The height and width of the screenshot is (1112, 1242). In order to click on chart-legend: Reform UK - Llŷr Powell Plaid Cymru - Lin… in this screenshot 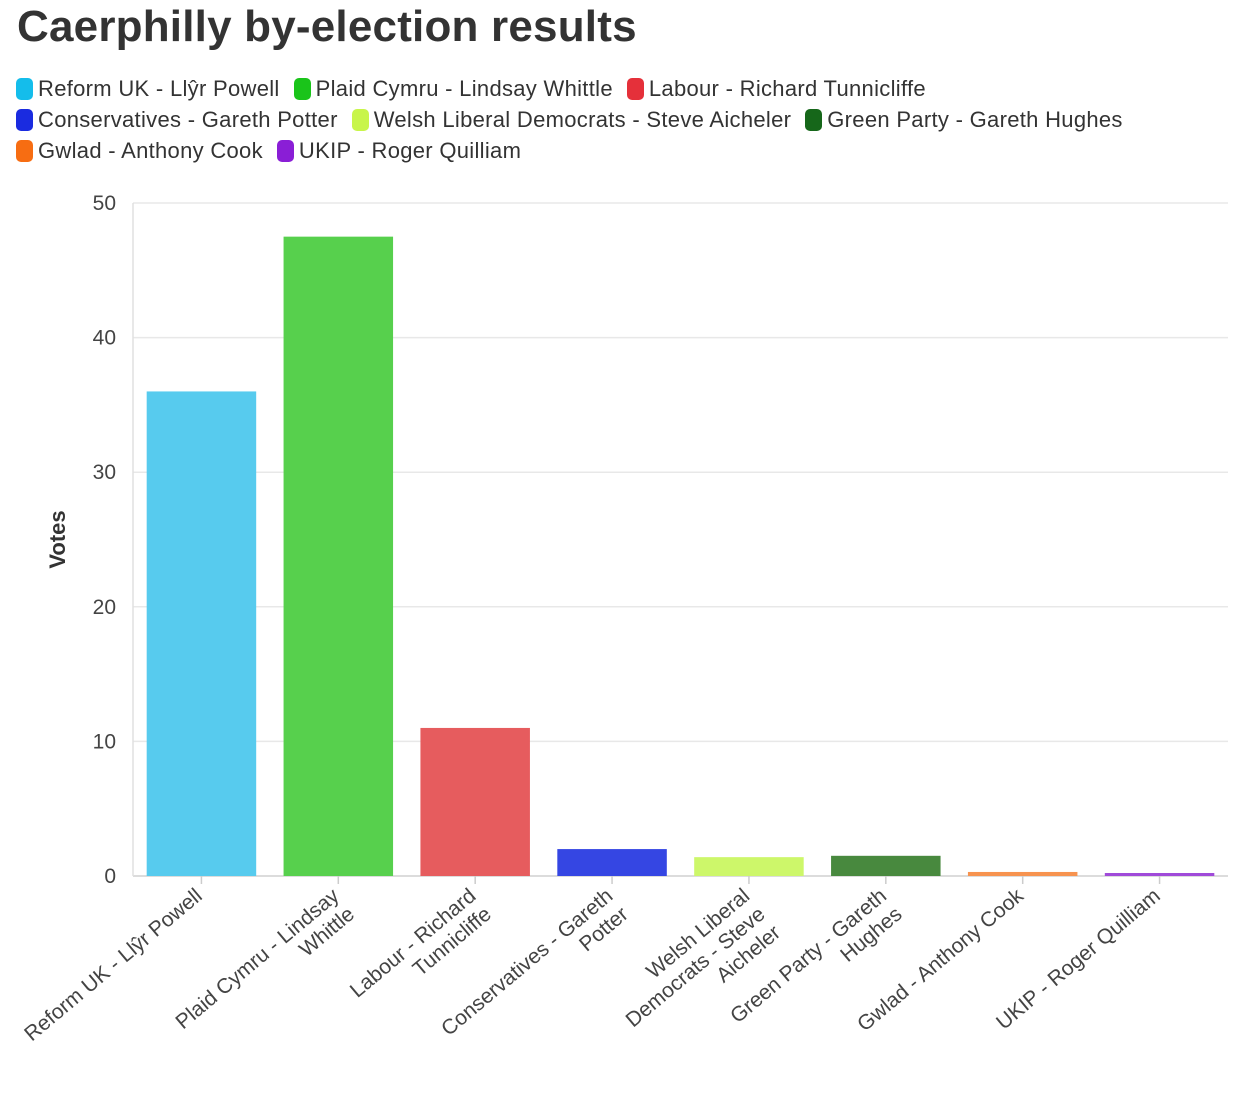, I will do `click(616, 119)`.